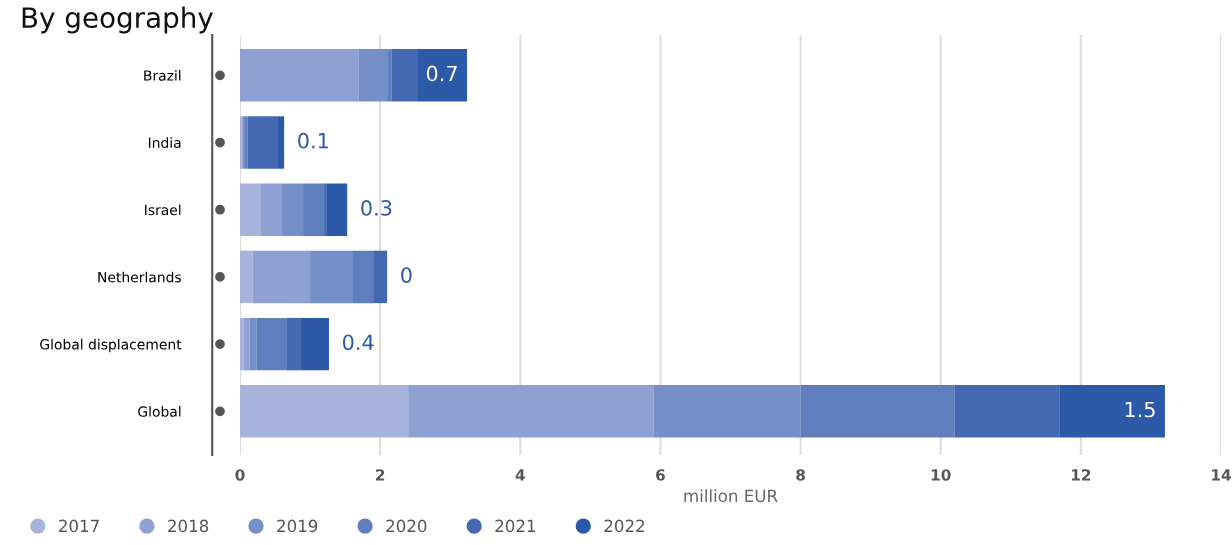 The image size is (1232, 545). I want to click on data-label: 0.3, so click(376, 208).